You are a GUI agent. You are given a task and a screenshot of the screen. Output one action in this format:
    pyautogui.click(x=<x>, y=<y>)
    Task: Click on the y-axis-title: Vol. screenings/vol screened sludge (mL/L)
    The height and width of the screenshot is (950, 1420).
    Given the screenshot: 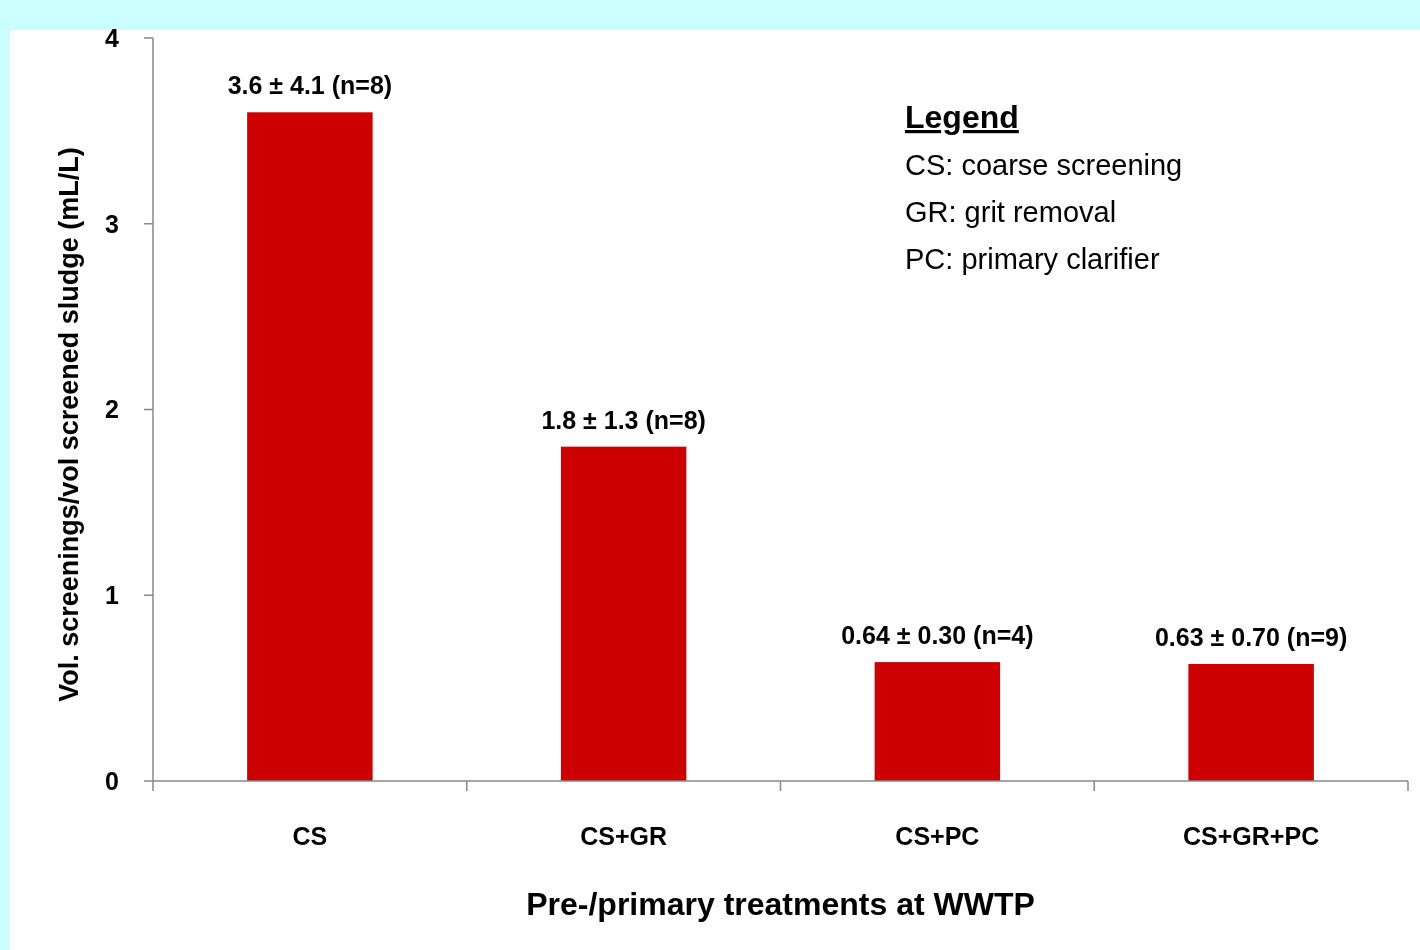 What is the action you would take?
    pyautogui.click(x=69, y=424)
    